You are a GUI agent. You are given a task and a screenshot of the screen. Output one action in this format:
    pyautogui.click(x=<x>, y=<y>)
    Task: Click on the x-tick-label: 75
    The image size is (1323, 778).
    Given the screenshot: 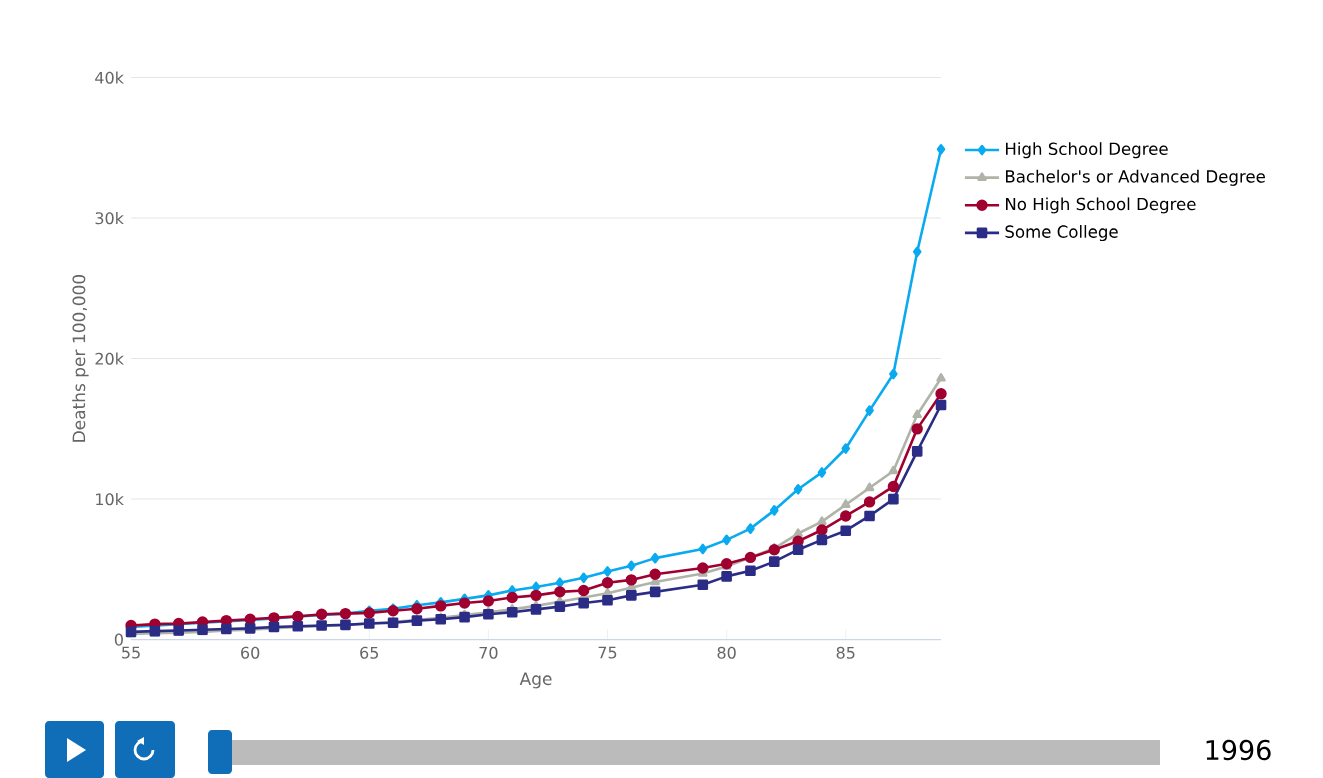 What is the action you would take?
    pyautogui.click(x=607, y=652)
    